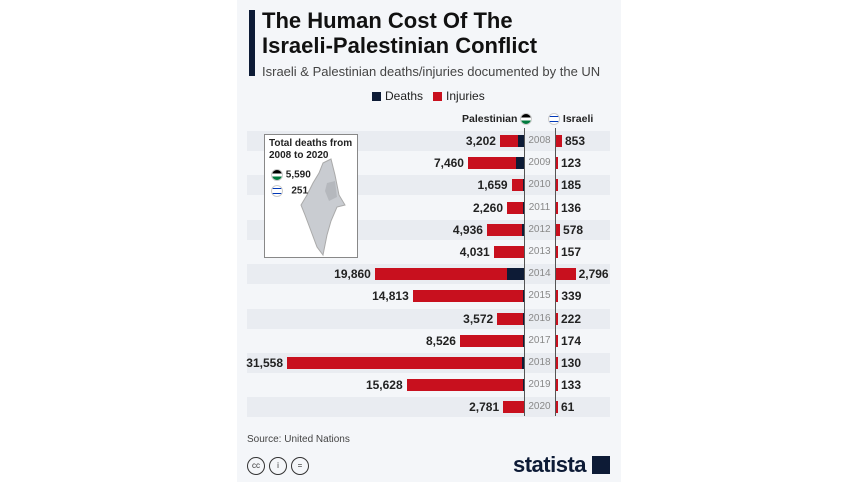 This screenshot has height=482, width=857. I want to click on inset-title-line-2: 2008 to 2020, so click(299, 155).